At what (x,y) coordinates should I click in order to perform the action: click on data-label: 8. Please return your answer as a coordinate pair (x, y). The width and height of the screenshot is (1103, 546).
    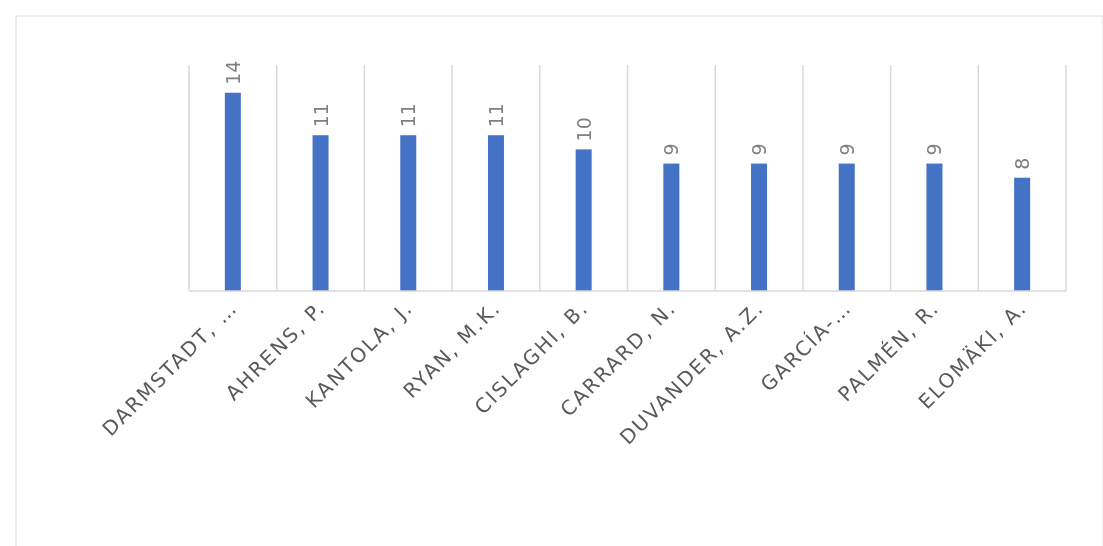
    Looking at the image, I should click on (1022, 163).